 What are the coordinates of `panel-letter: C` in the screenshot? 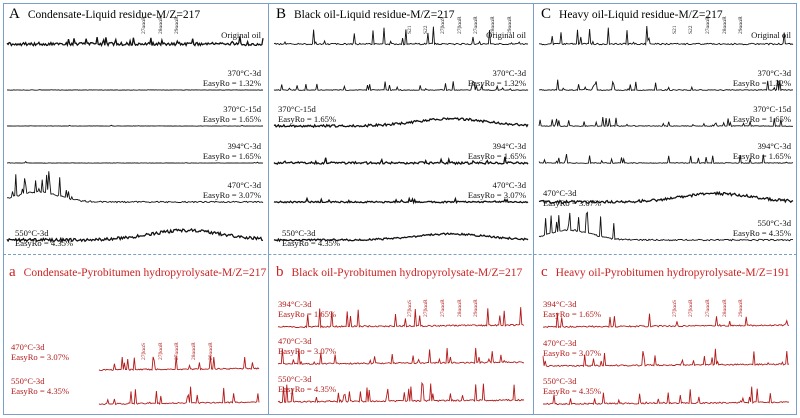 It's located at (546, 14).